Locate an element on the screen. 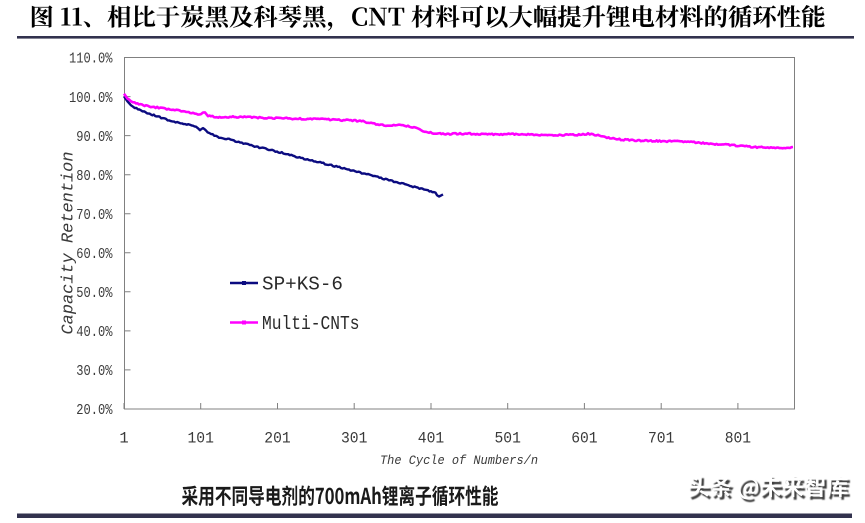  svg-text: 60.0% is located at coordinates (94, 254).